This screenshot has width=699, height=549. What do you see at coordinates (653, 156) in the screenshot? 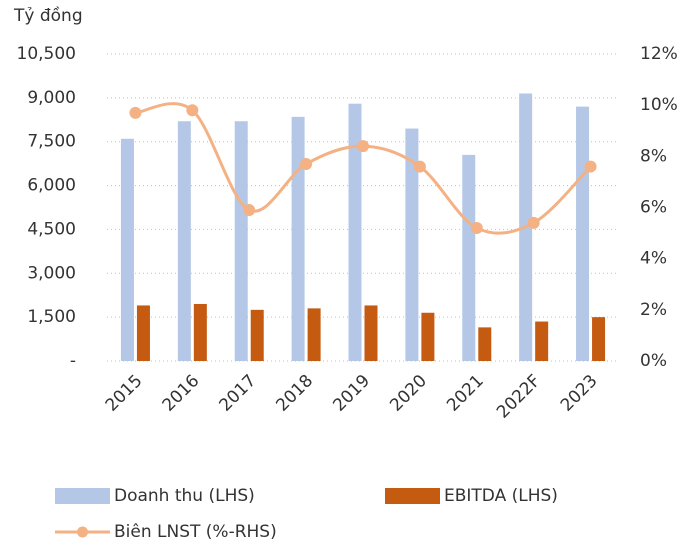
I see `y2-tick-label: 8%` at bounding box center [653, 156].